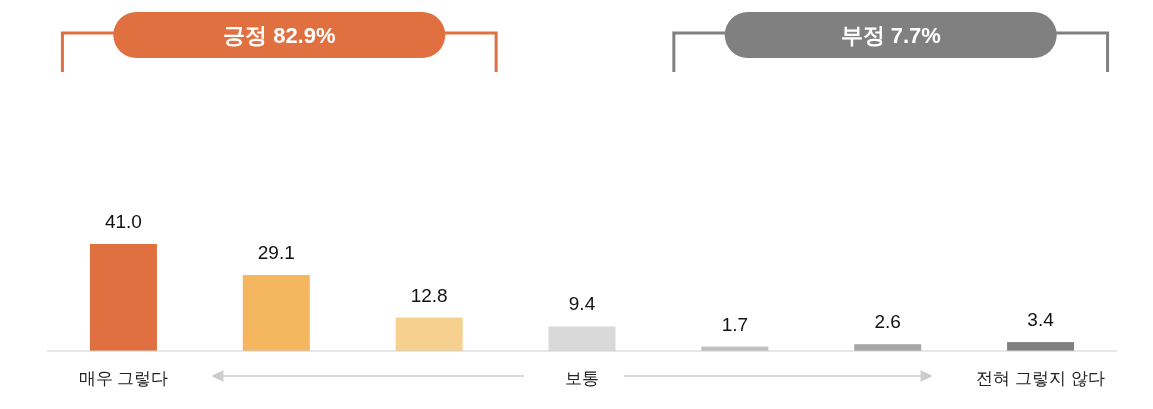 The width and height of the screenshot is (1153, 409). I want to click on data-label: 2.6, so click(887, 322).